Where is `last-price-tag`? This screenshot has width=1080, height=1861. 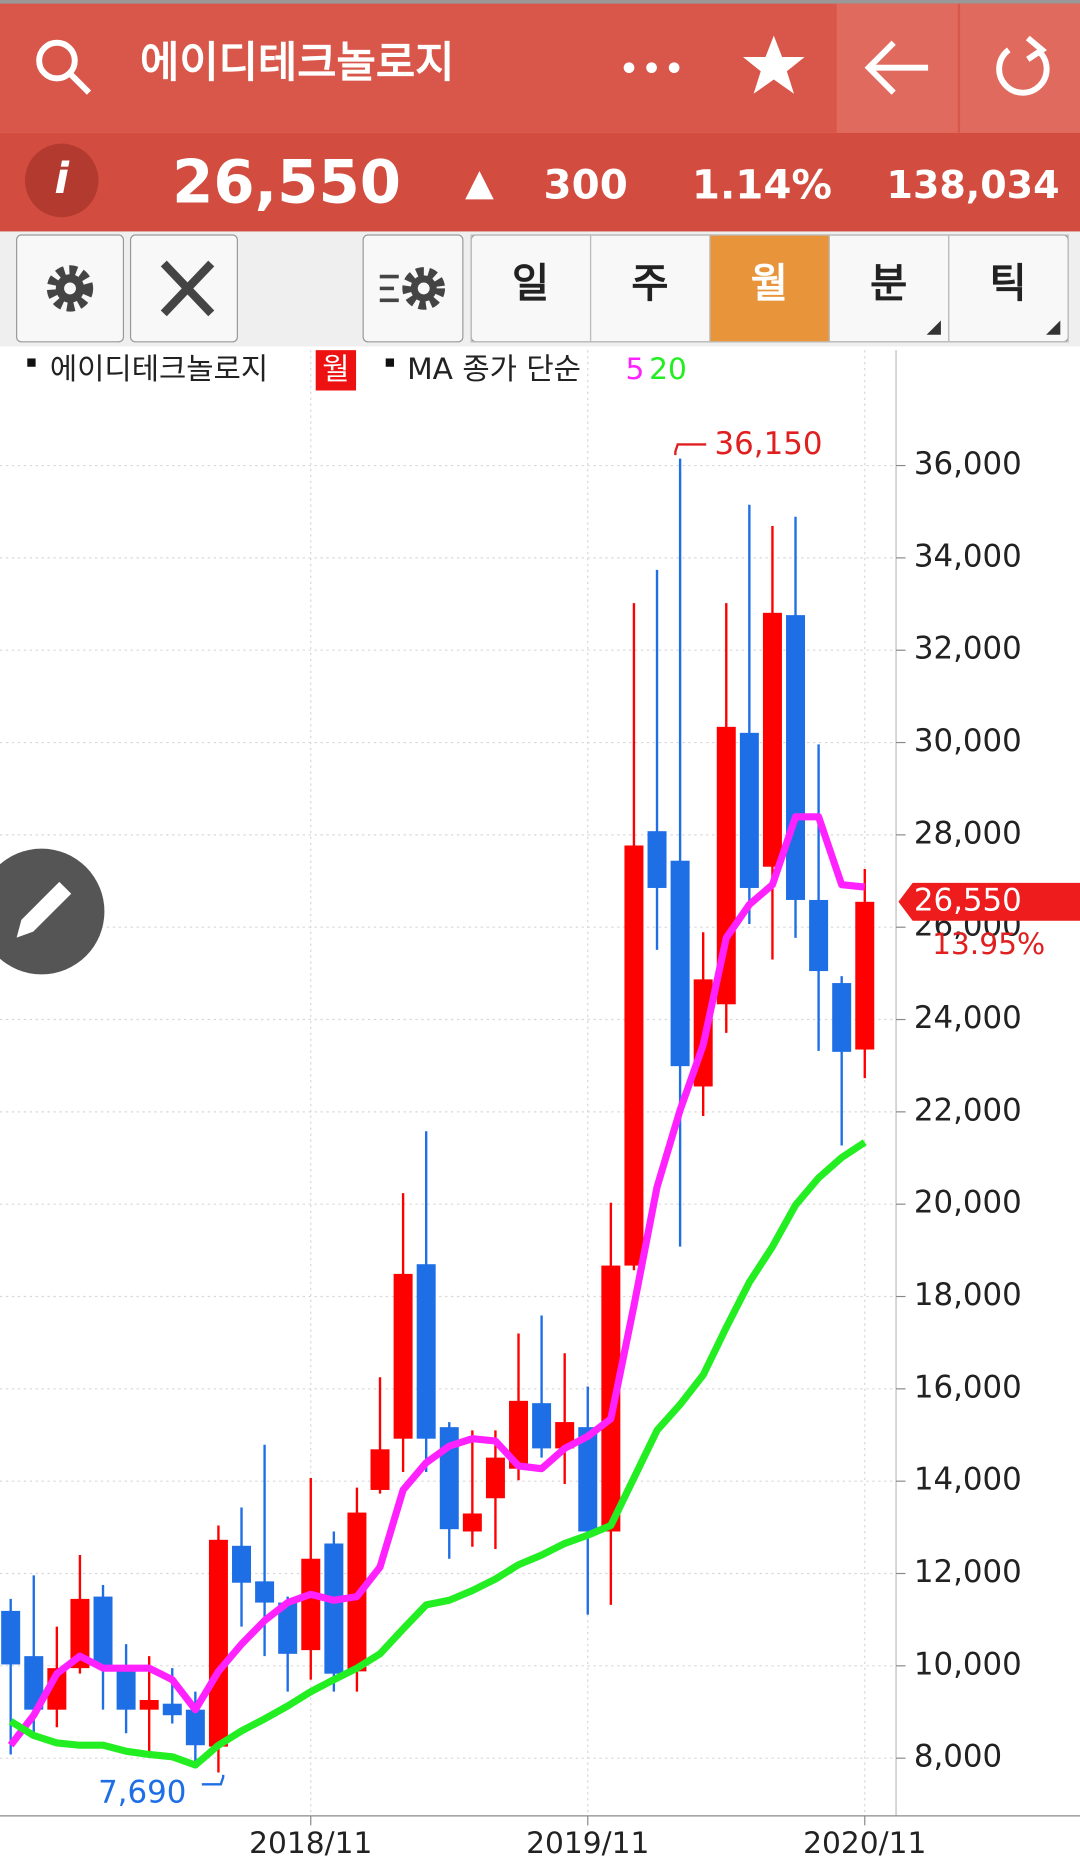 last-price-tag is located at coordinates (989, 901).